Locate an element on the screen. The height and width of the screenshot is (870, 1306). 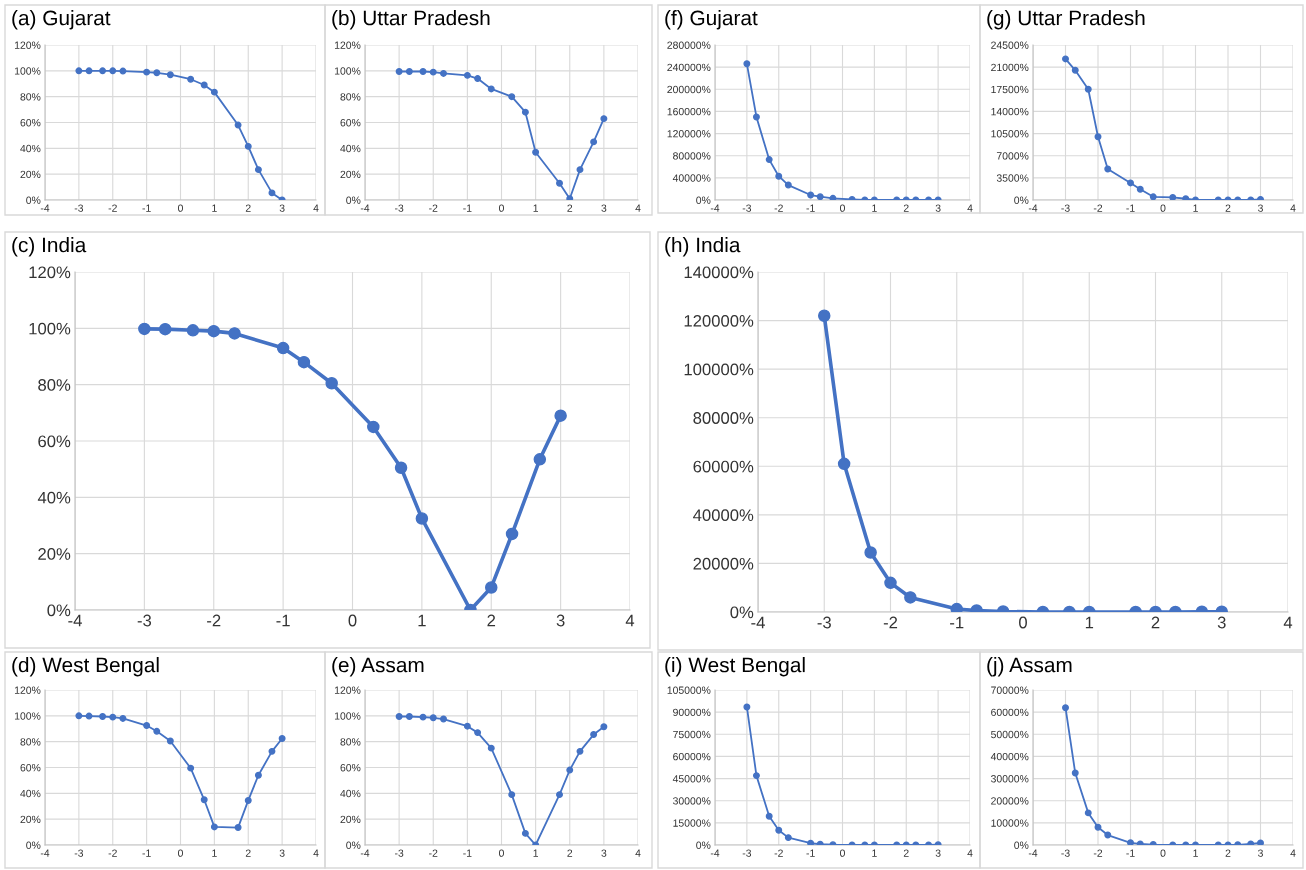
y-tick-label: 0% is located at coordinates (1021, 845).